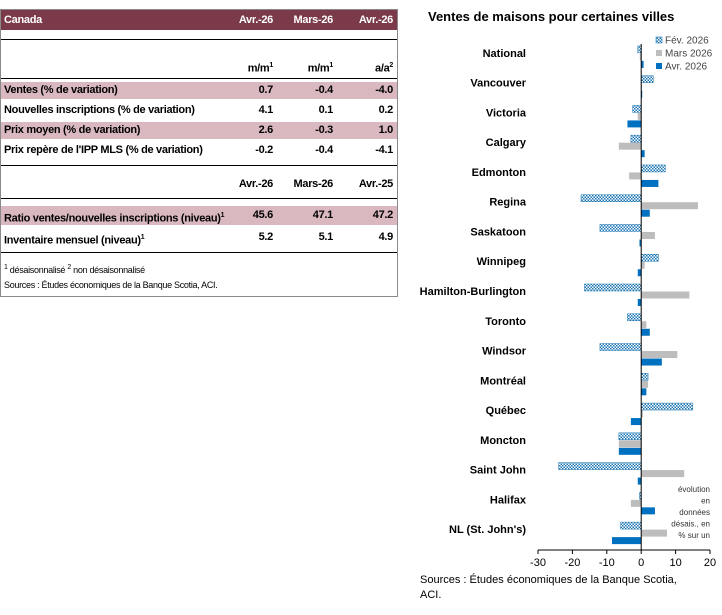 Image resolution: width=722 pixels, height=615 pixels. Describe the element at coordinates (320, 68) in the screenshot. I see `units-c2: m/m1` at that location.